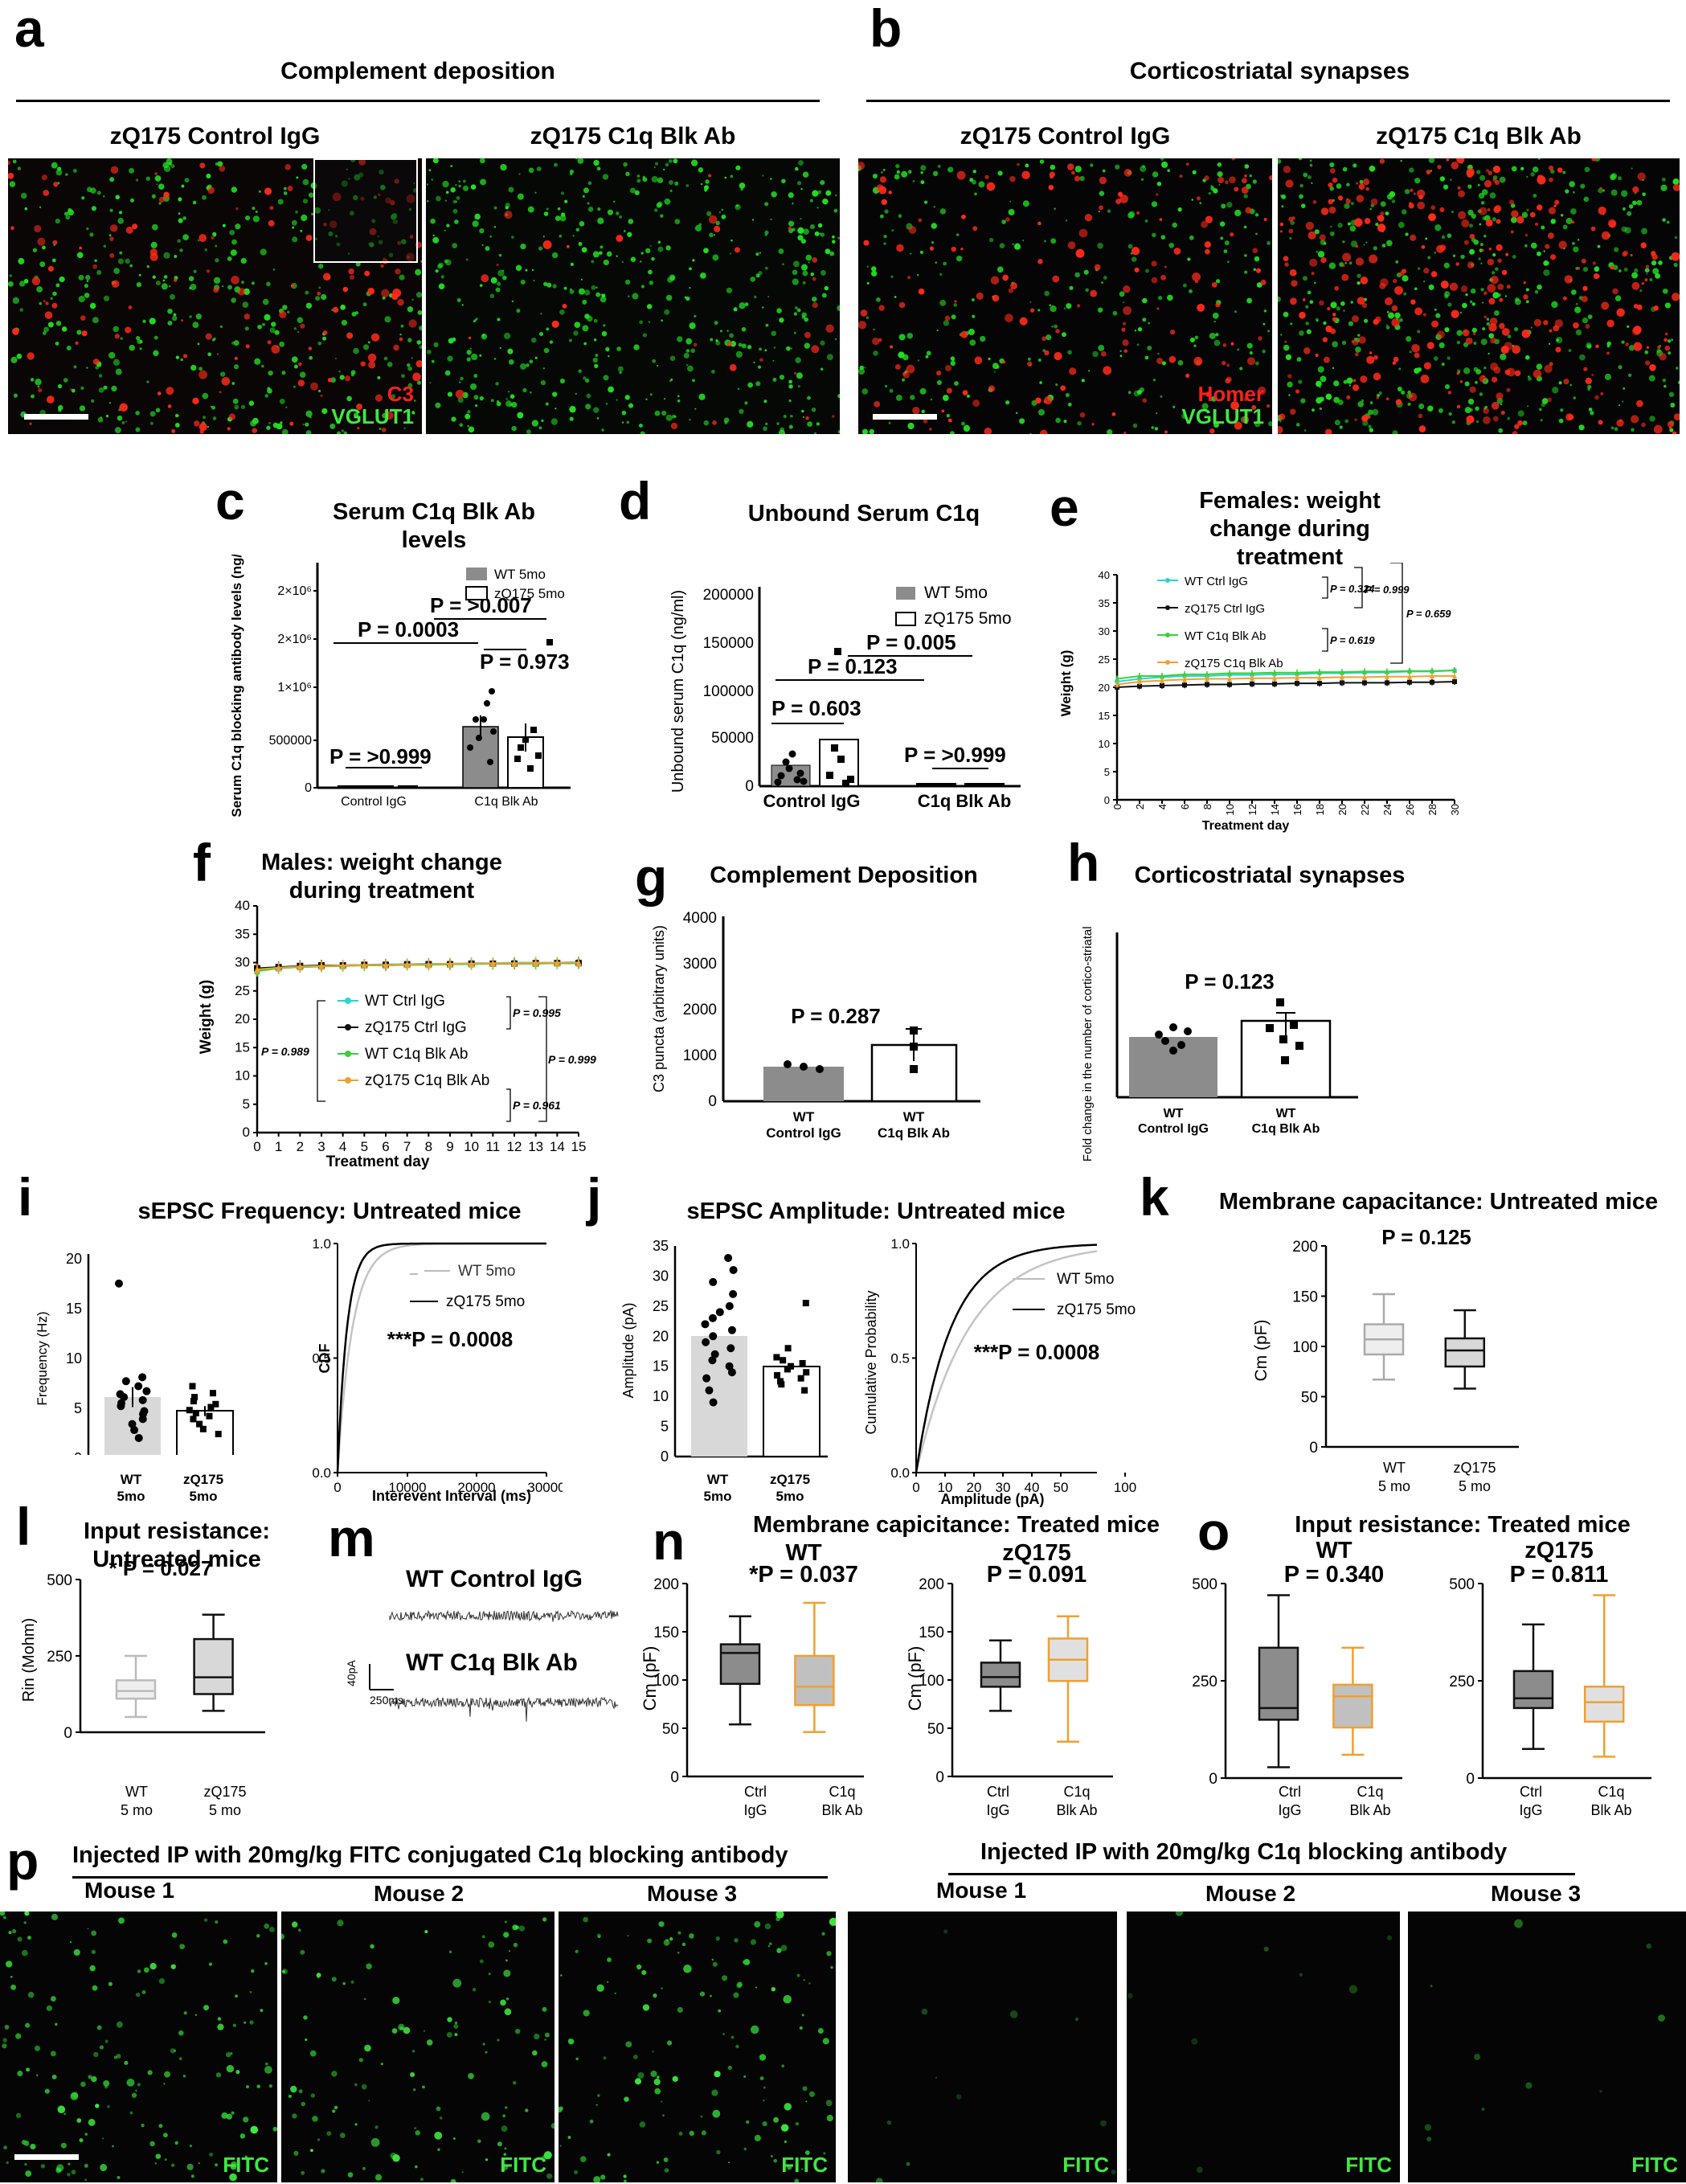 This screenshot has height=2184, width=1686. I want to click on panel-letter-n: n, so click(669, 1541).